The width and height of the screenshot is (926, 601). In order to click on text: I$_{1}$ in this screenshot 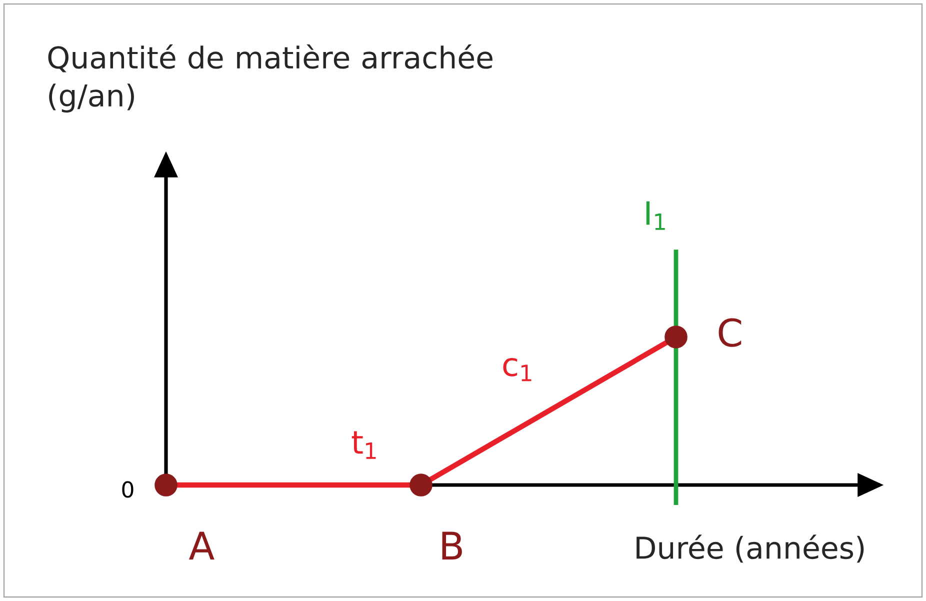, I will do `click(655, 215)`.